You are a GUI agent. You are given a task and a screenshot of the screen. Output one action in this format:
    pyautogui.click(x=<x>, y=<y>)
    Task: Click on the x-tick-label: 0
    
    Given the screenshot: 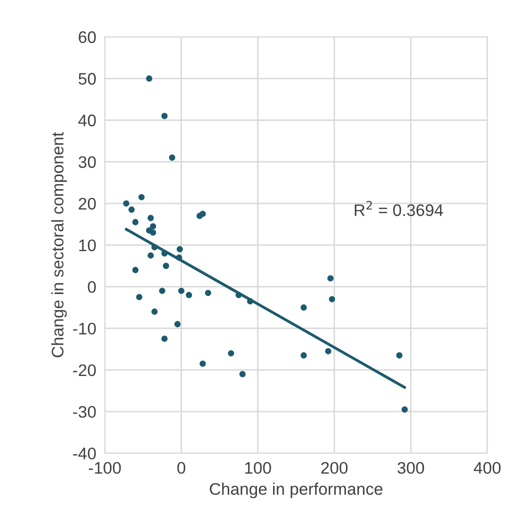 What is the action you would take?
    pyautogui.click(x=181, y=468)
    